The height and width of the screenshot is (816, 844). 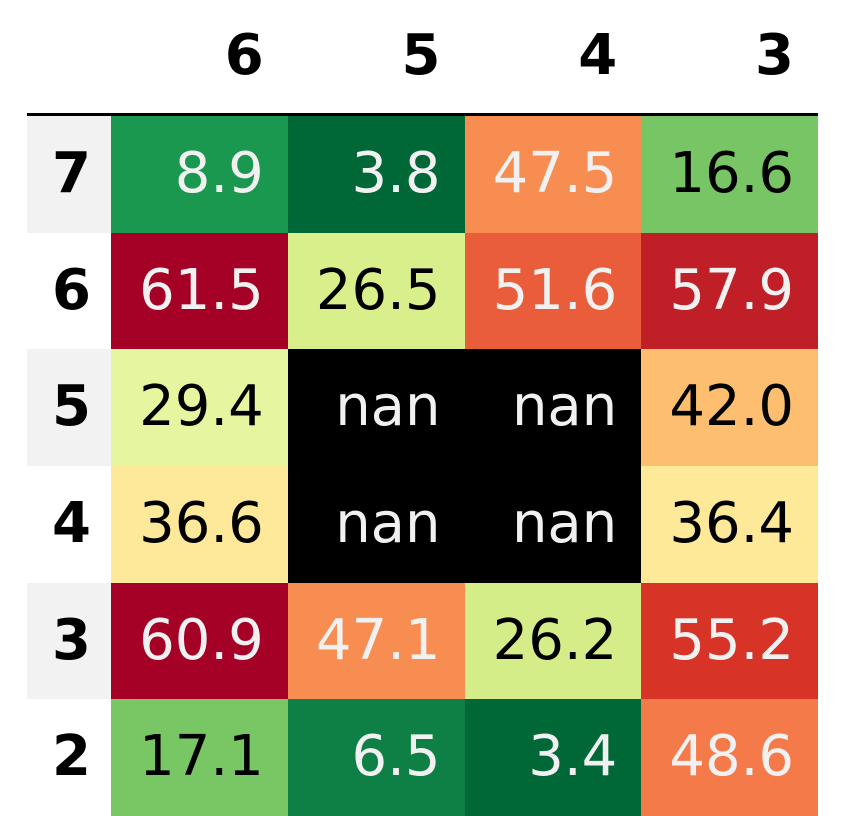 What do you see at coordinates (598, 55) in the screenshot?
I see `column-header: 4` at bounding box center [598, 55].